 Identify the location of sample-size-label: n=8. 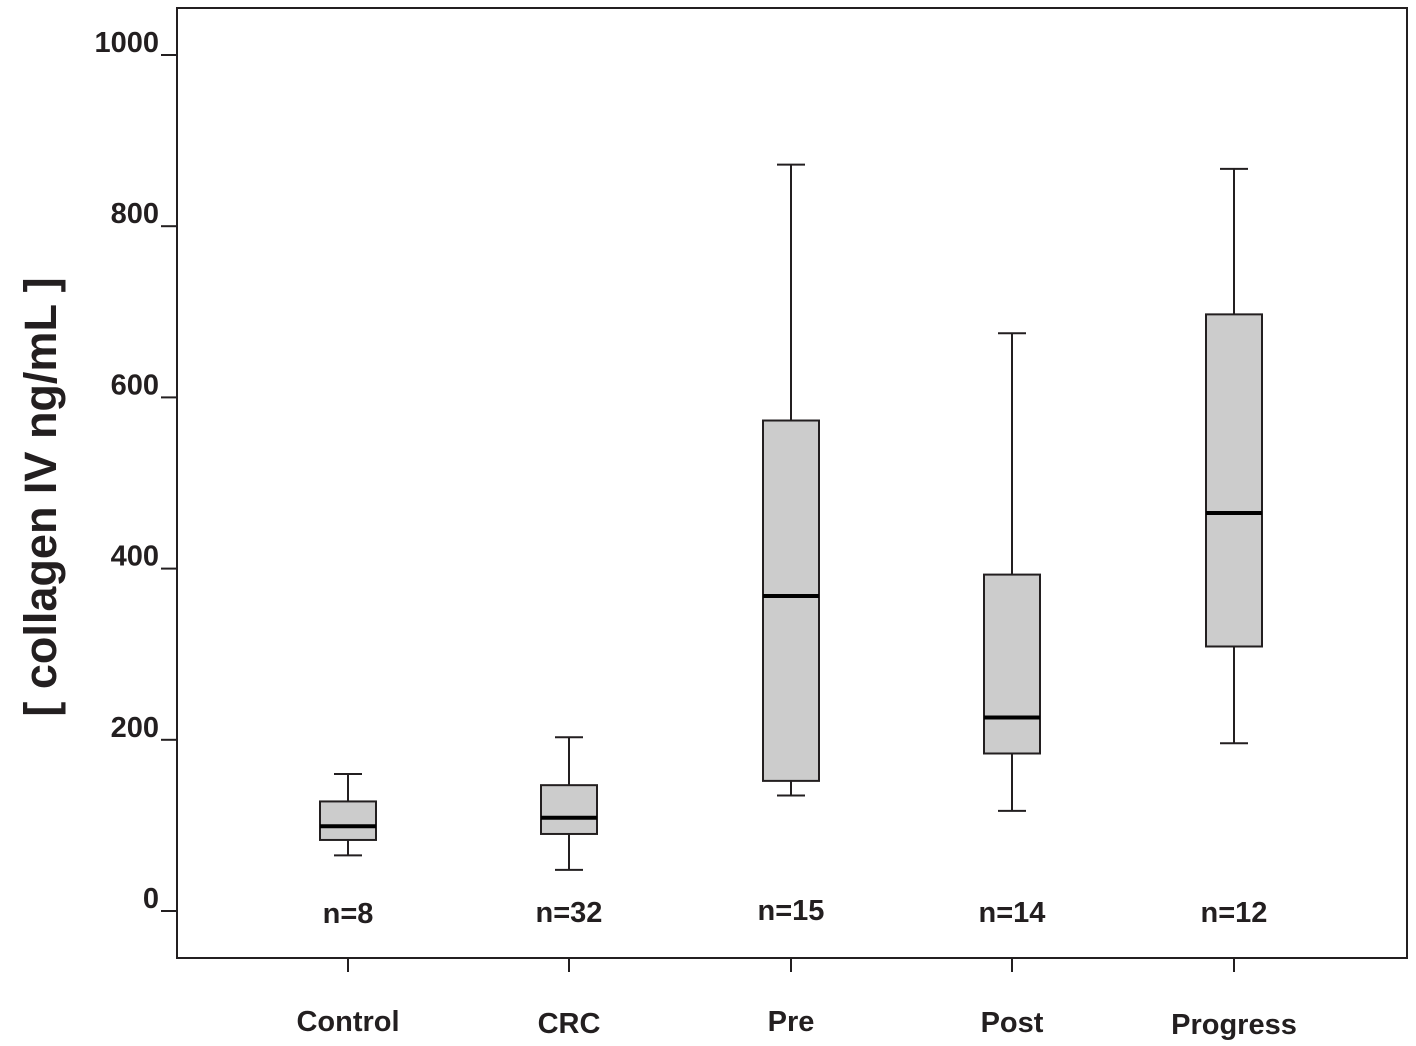
(348, 914).